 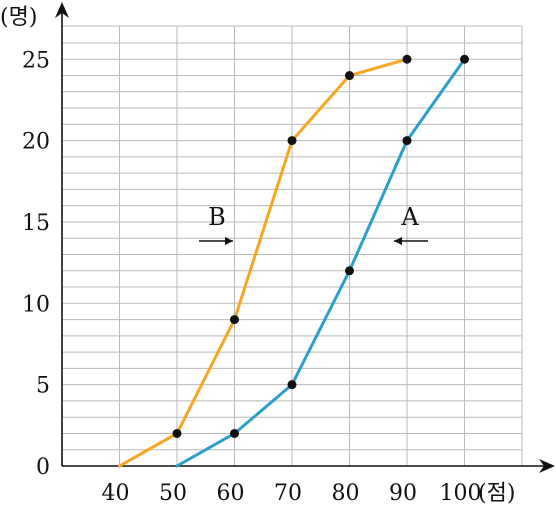 What do you see at coordinates (116, 493) in the screenshot?
I see `x-tick-label: 40` at bounding box center [116, 493].